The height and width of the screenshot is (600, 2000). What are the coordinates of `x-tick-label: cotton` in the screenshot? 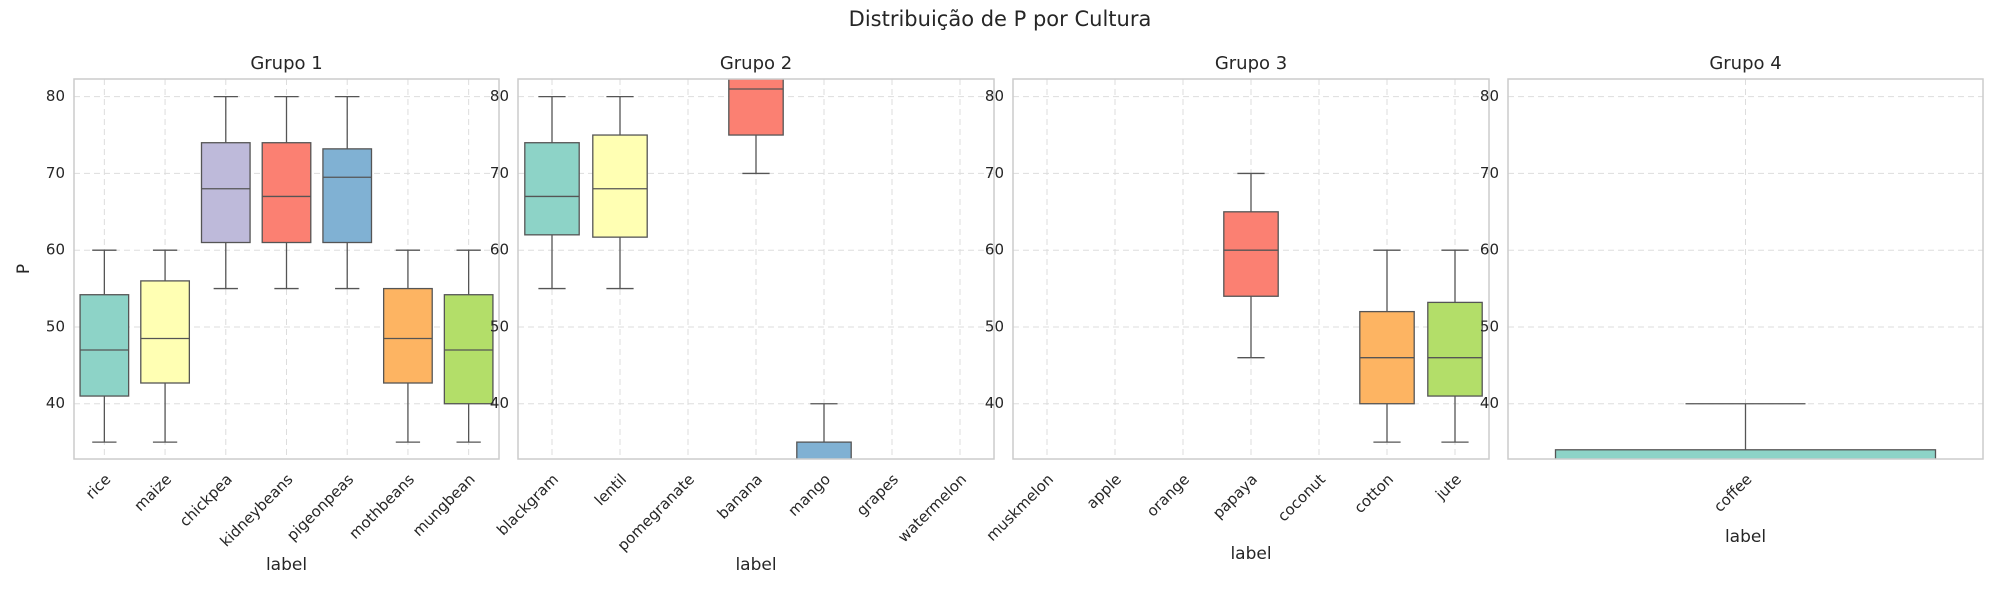 It's located at (1373, 493).